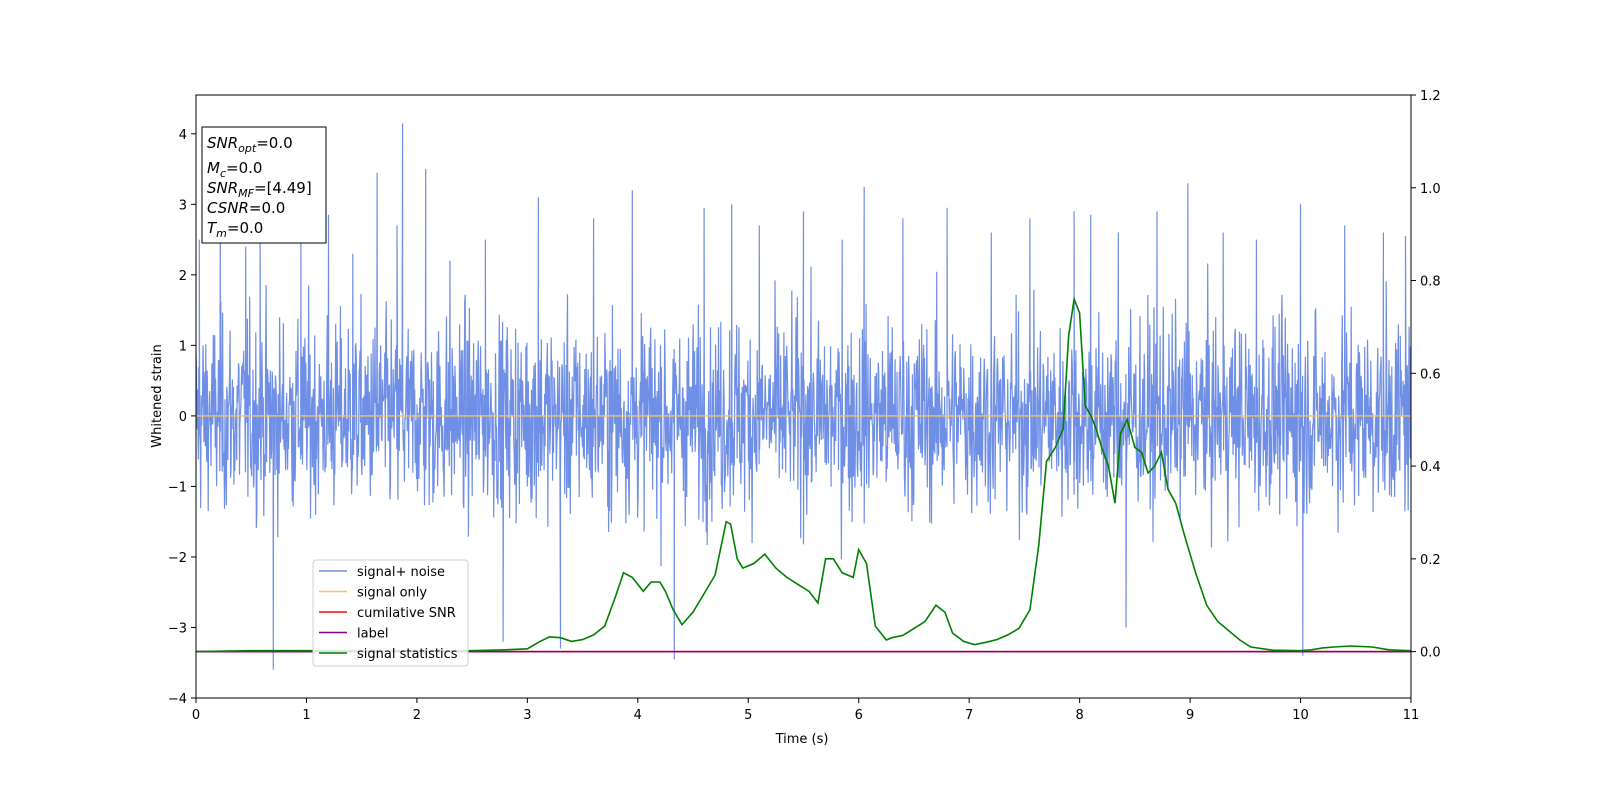 Image resolution: width=1600 pixels, height=800 pixels. Describe the element at coordinates (250, 144) in the screenshot. I see `annotation-line: SNRopt=0.0` at that location.